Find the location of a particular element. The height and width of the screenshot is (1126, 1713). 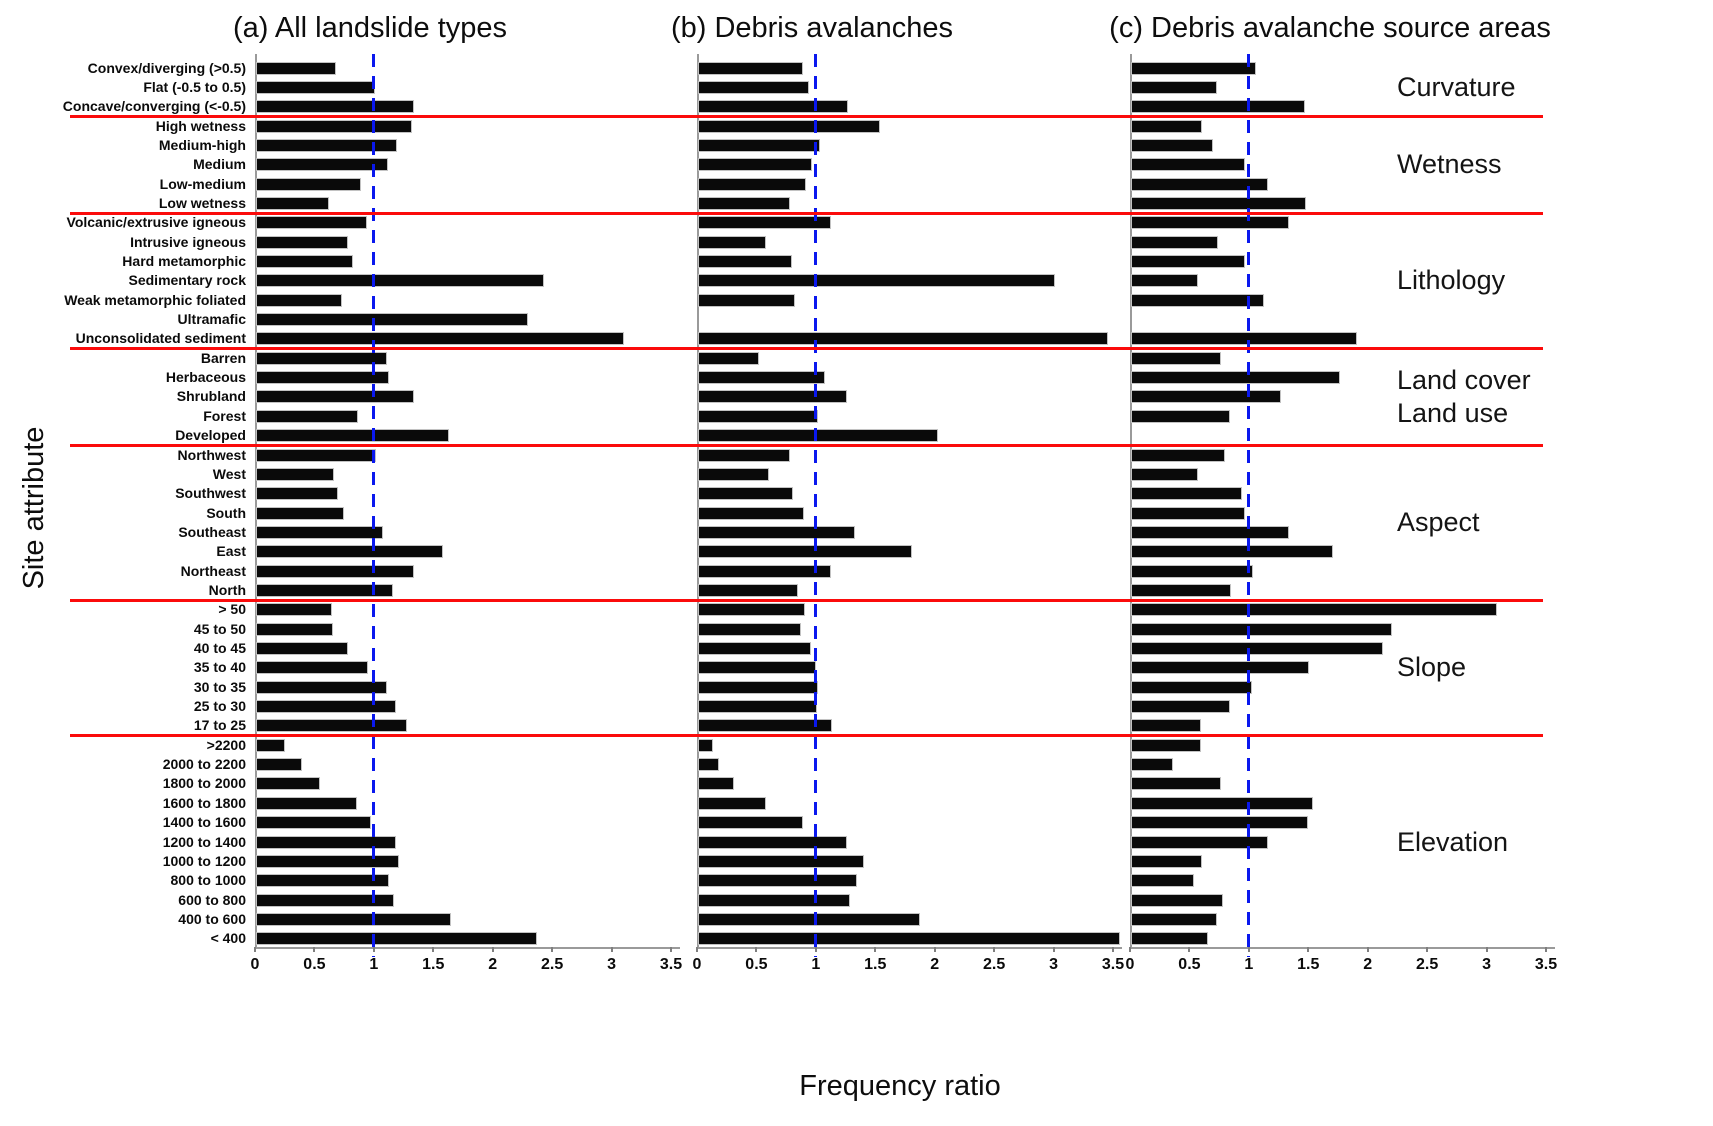

category-label: Lithology is located at coordinates (1451, 280).